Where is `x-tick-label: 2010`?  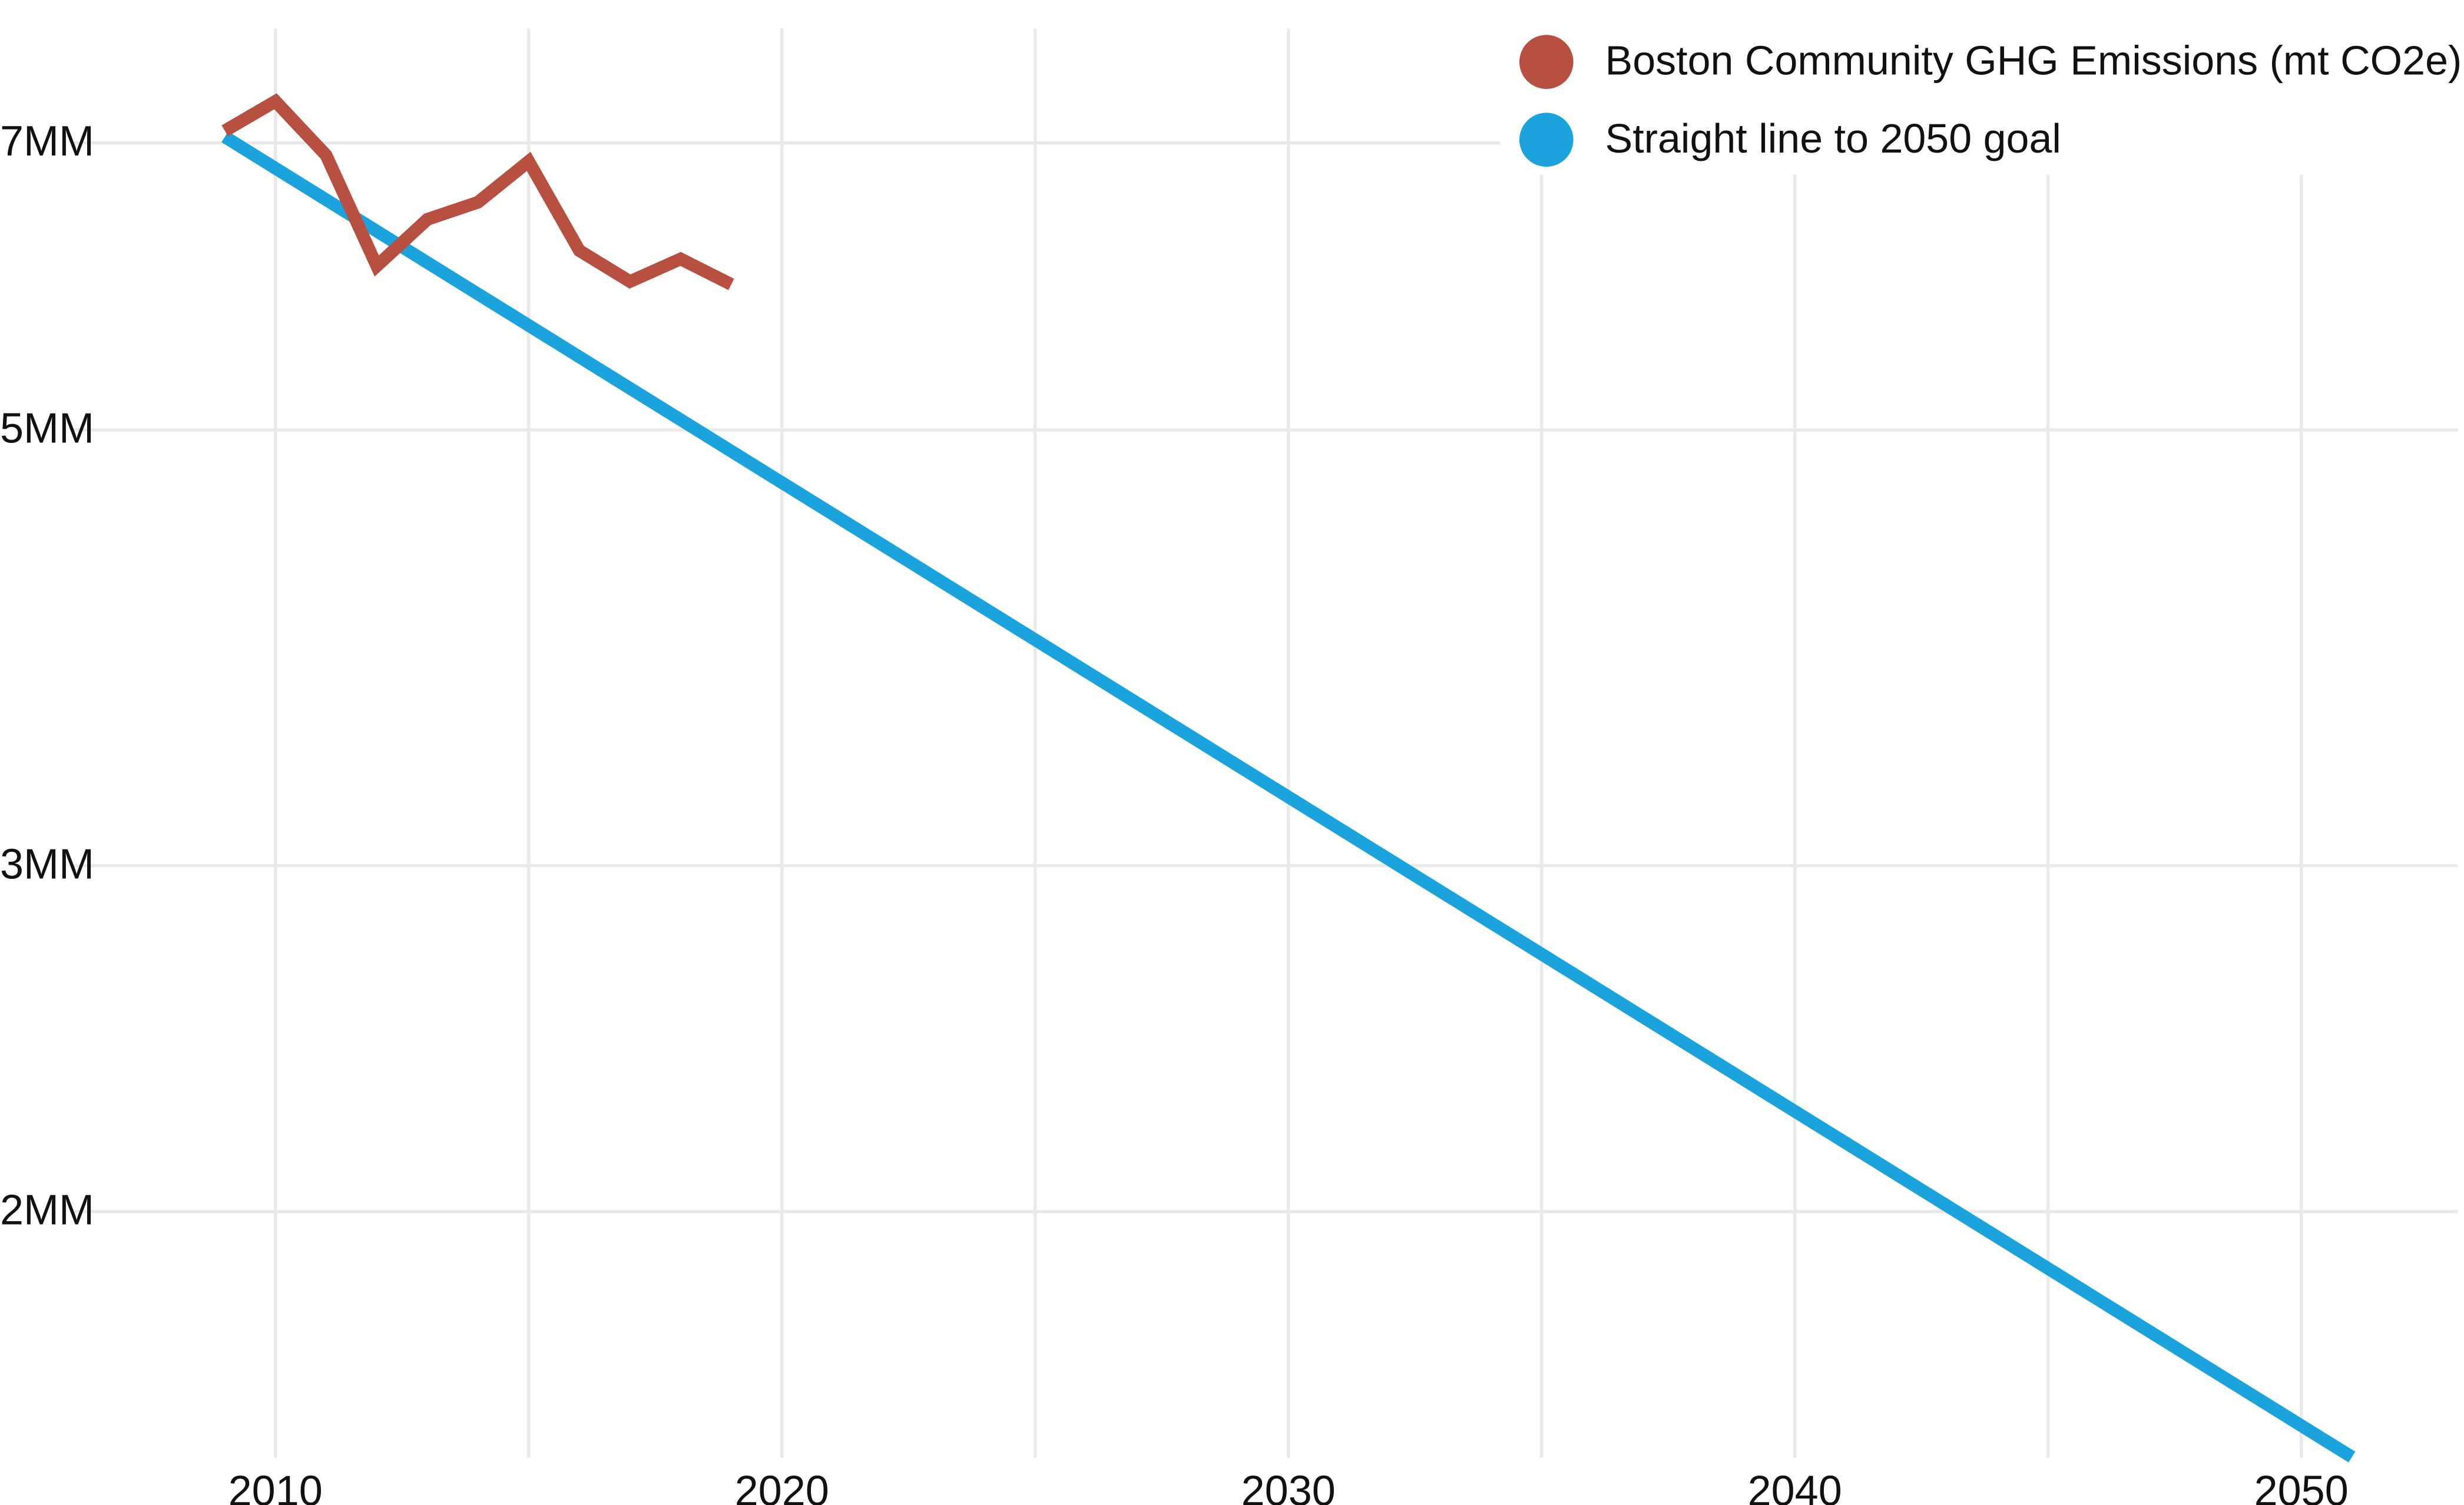
x-tick-label: 2010 is located at coordinates (275, 1486).